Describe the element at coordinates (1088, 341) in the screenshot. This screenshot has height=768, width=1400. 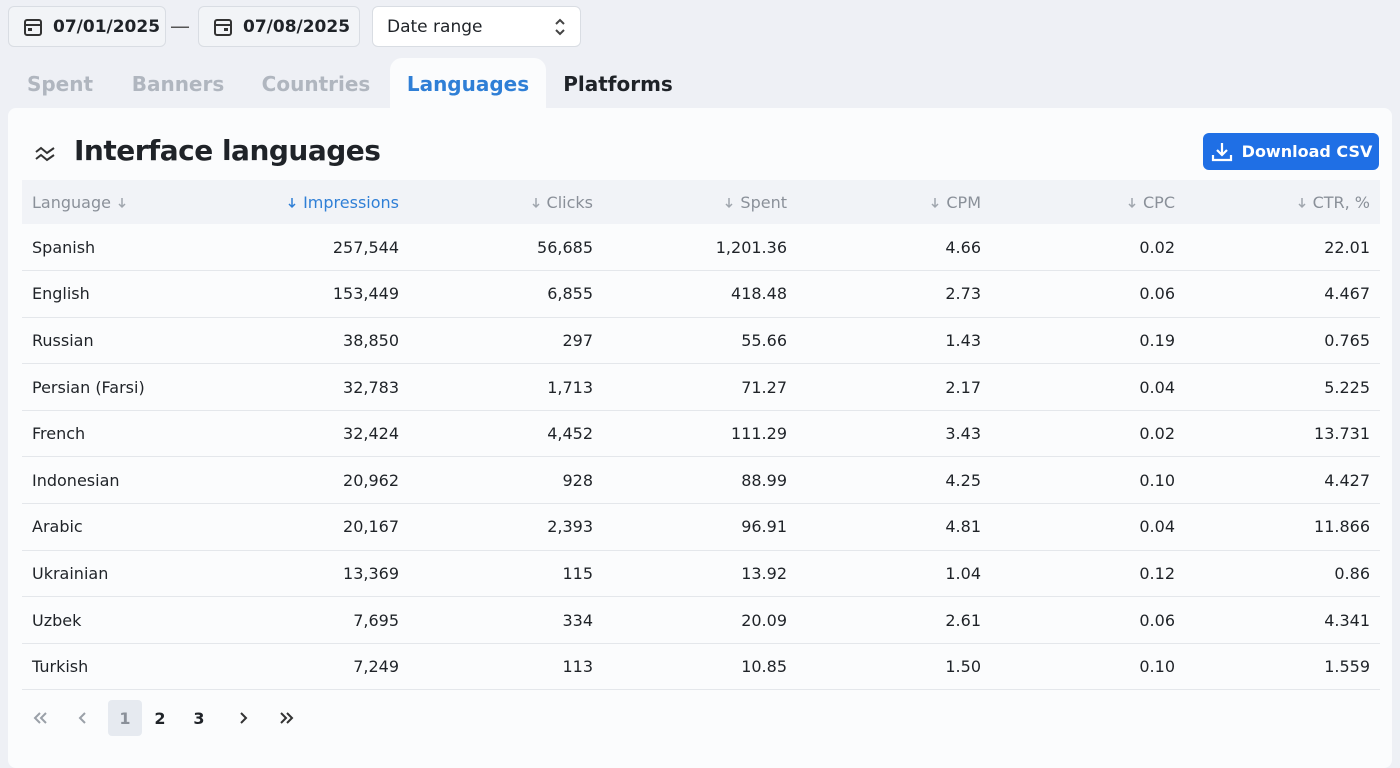
I see `cell: 0.19` at that location.